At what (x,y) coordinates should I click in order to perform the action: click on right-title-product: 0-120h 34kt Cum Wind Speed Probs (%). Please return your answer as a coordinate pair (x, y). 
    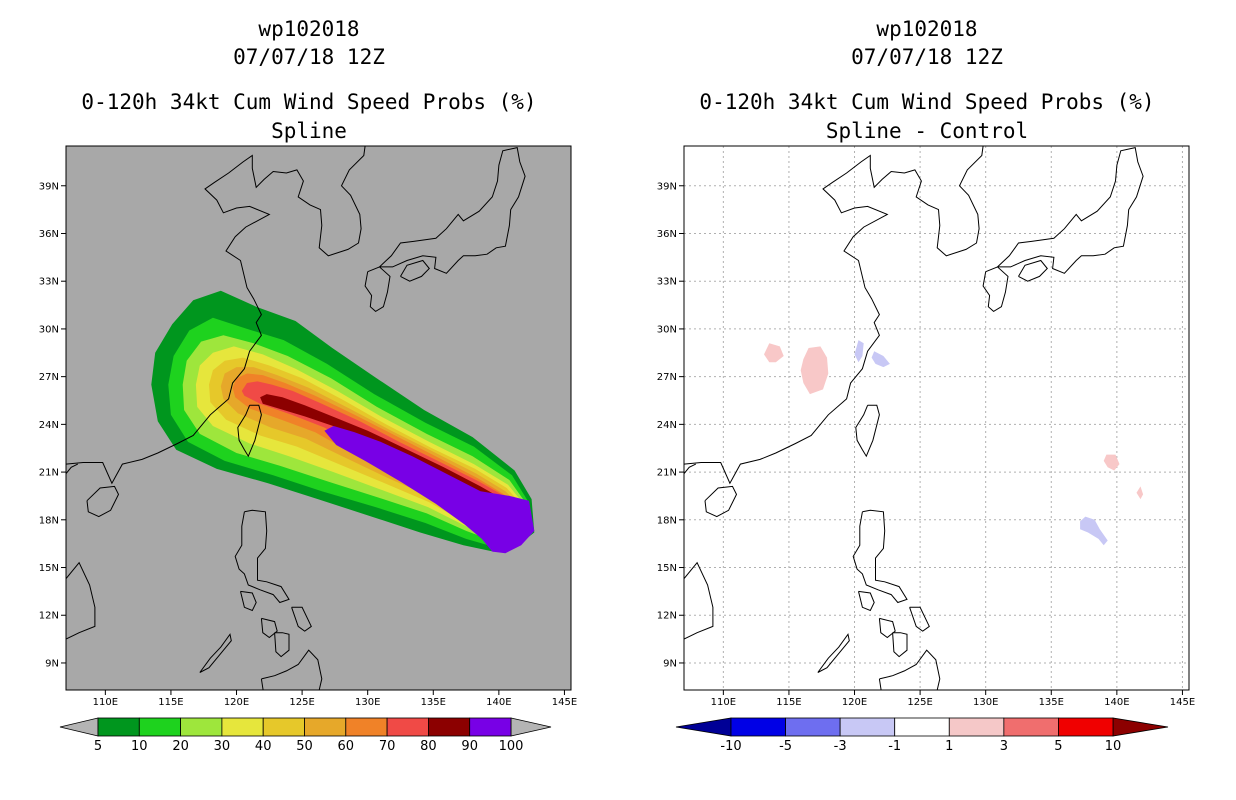
    Looking at the image, I should click on (927, 102).